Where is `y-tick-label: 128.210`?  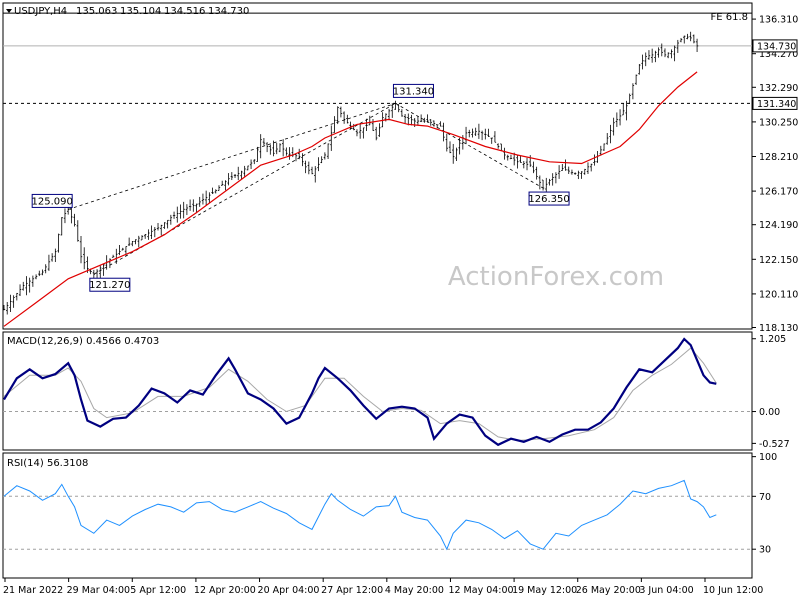
y-tick-label: 128.210 is located at coordinates (778, 157).